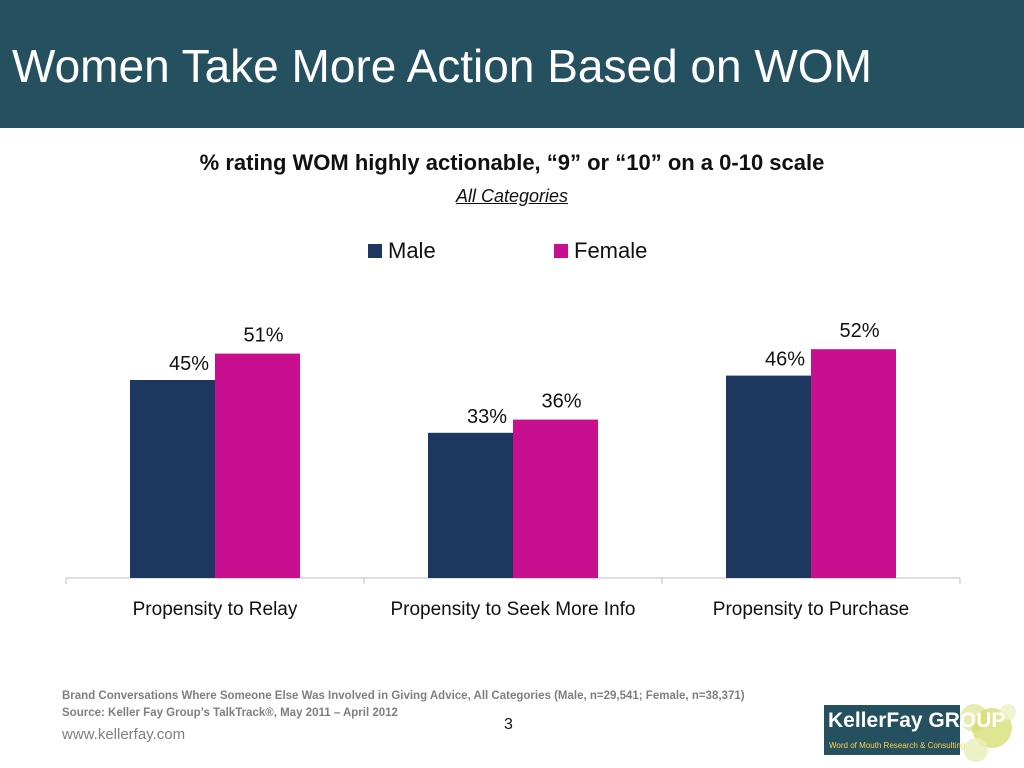  I want to click on data-label-male-2: 33%, so click(487, 417).